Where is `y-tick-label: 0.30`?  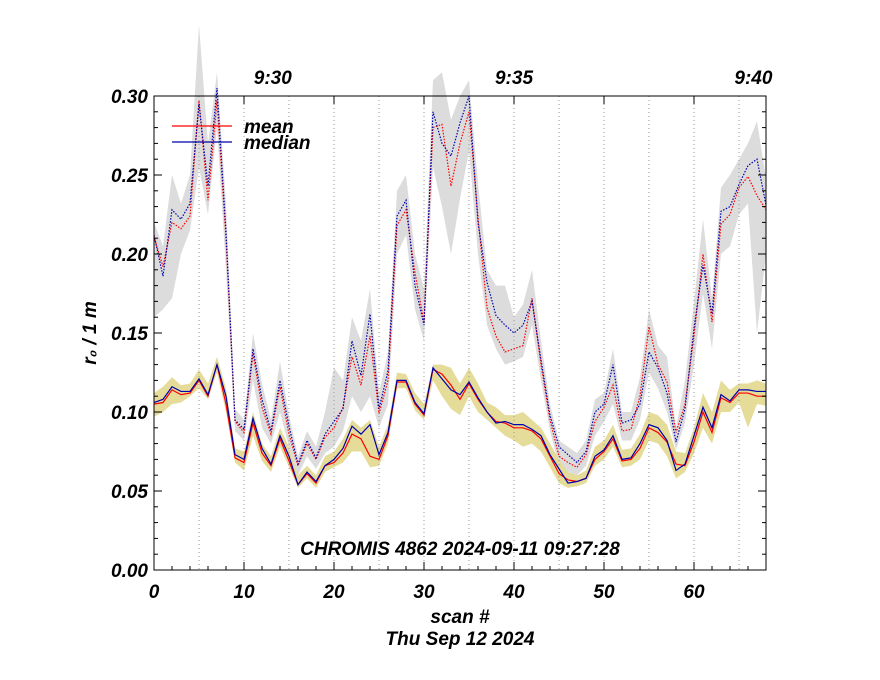 y-tick-label: 0.30 is located at coordinates (129, 97).